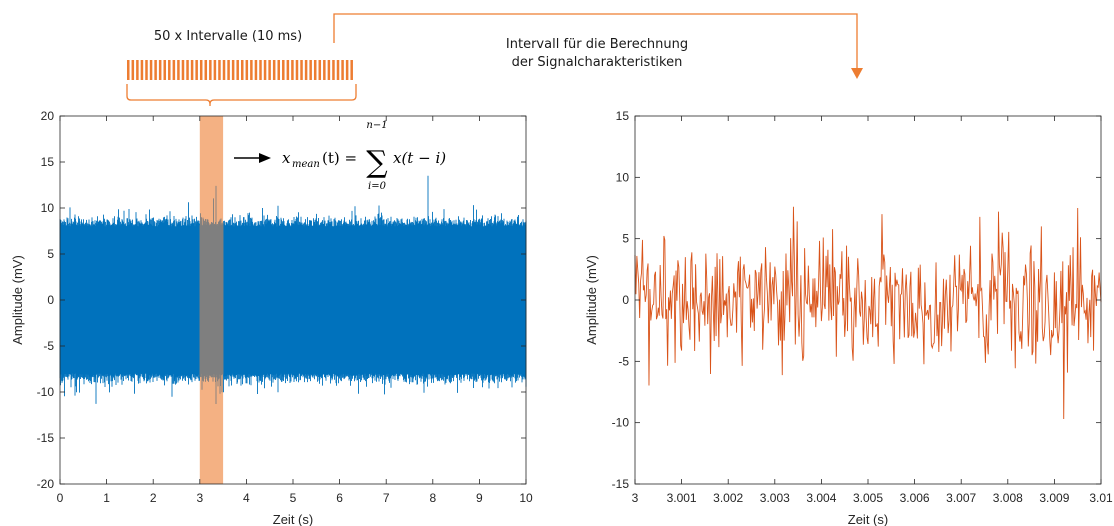 The width and height of the screenshot is (1114, 526). What do you see at coordinates (961, 498) in the screenshot?
I see `x-tick-label: 3.007` at bounding box center [961, 498].